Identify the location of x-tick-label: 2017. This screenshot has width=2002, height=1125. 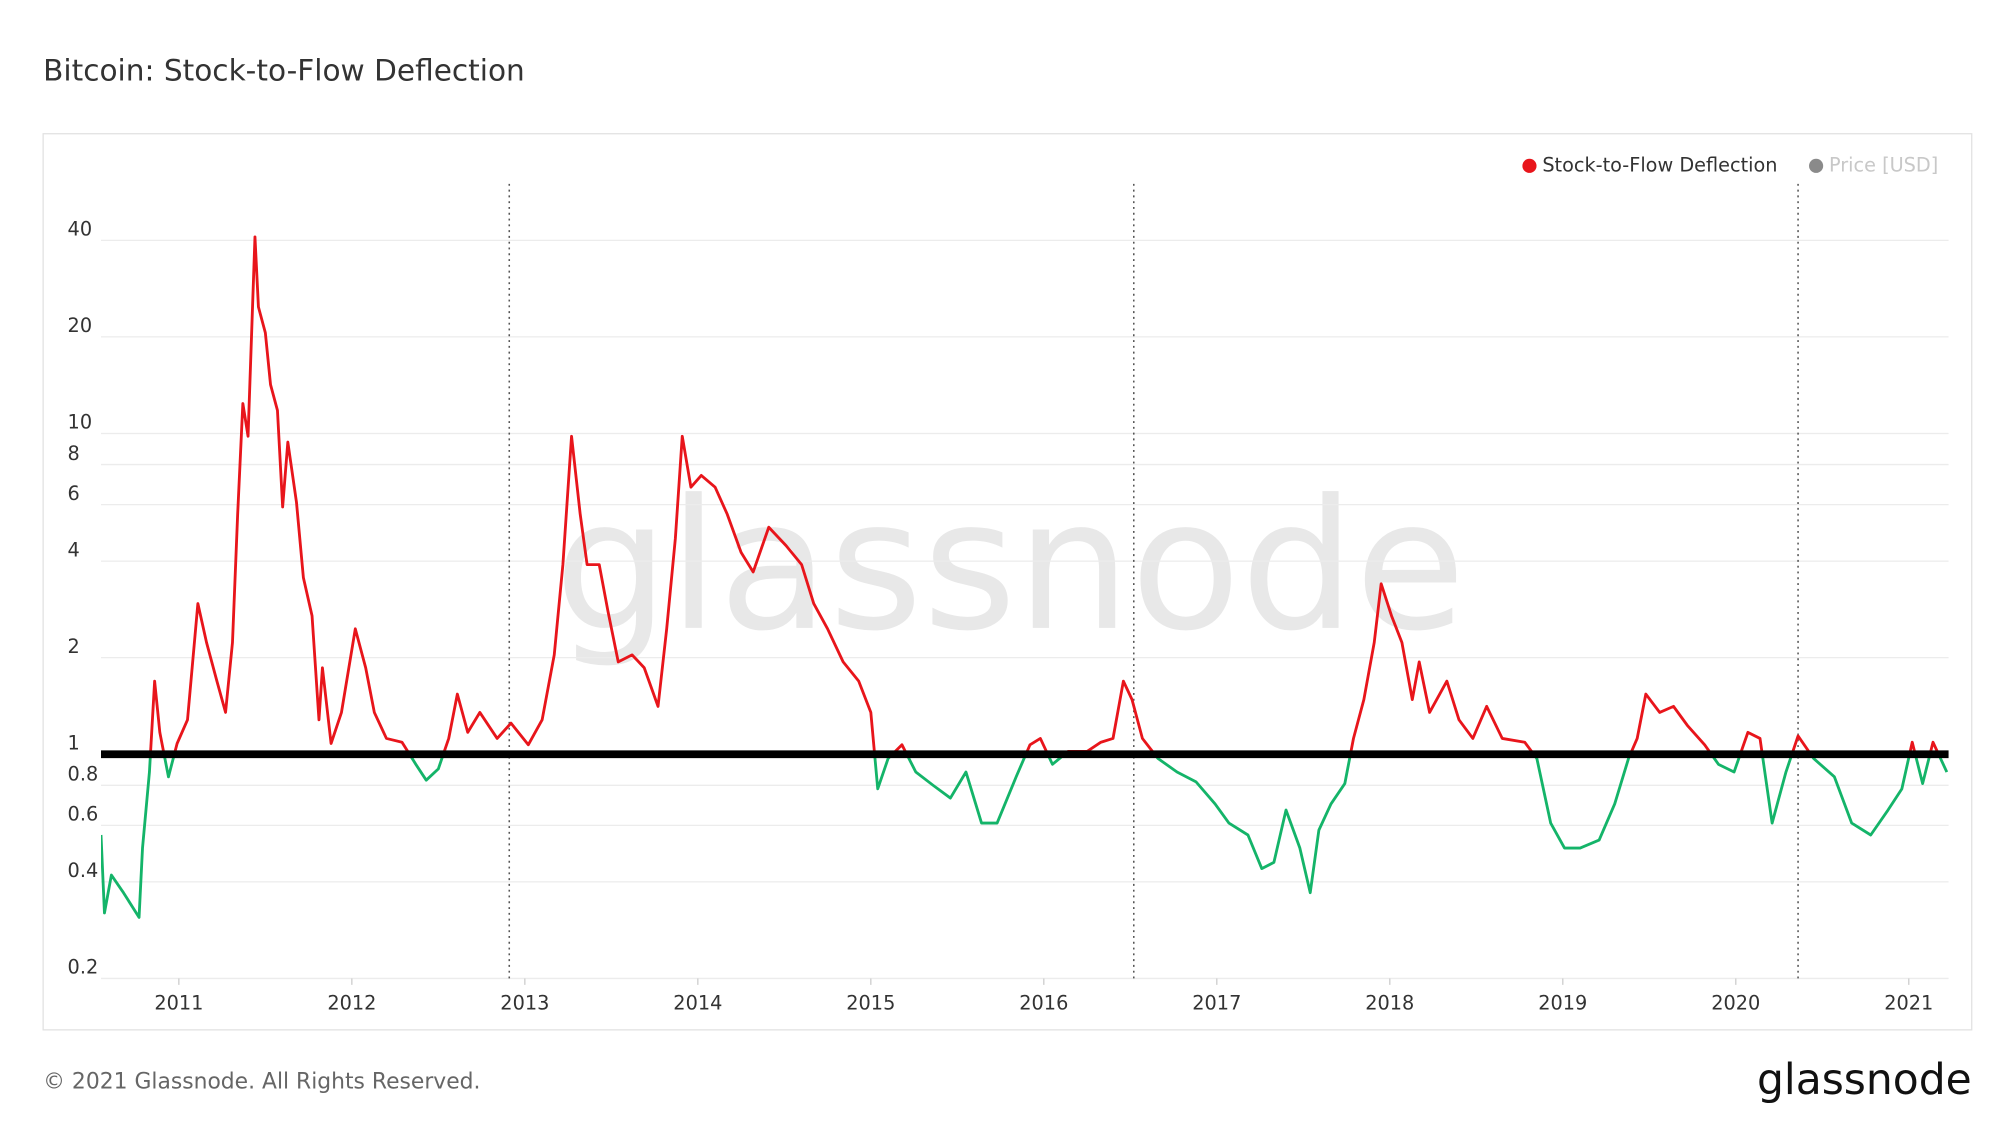
(1216, 1003).